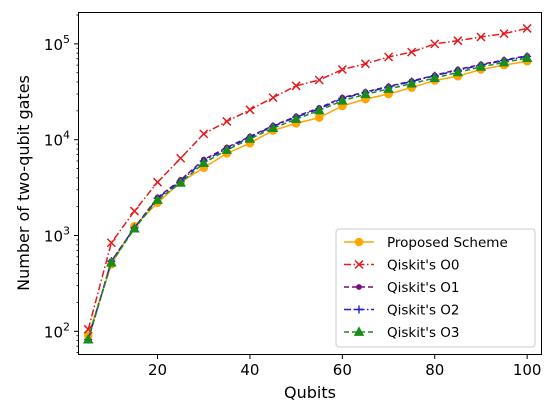  What do you see at coordinates (66, 326) in the screenshot?
I see `y-tick-exponent: 2` at bounding box center [66, 326].